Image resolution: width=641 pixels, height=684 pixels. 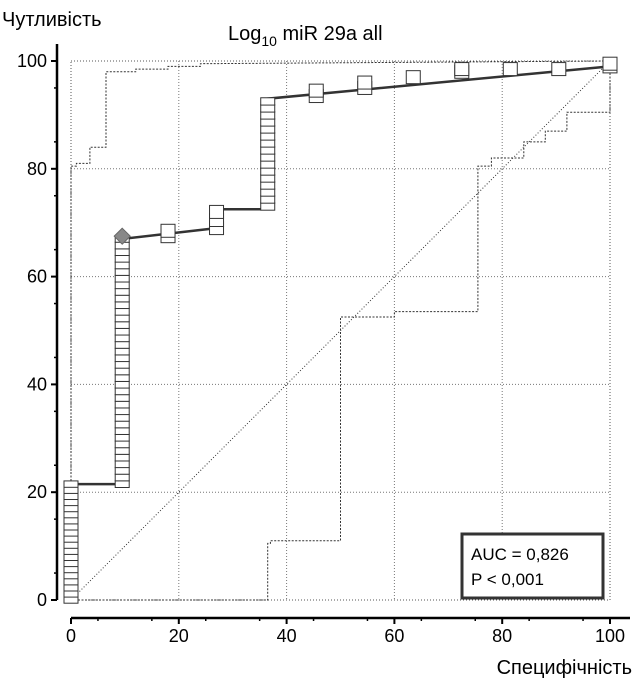 What do you see at coordinates (244, 34) in the screenshot?
I see `title-prefix: Log` at bounding box center [244, 34].